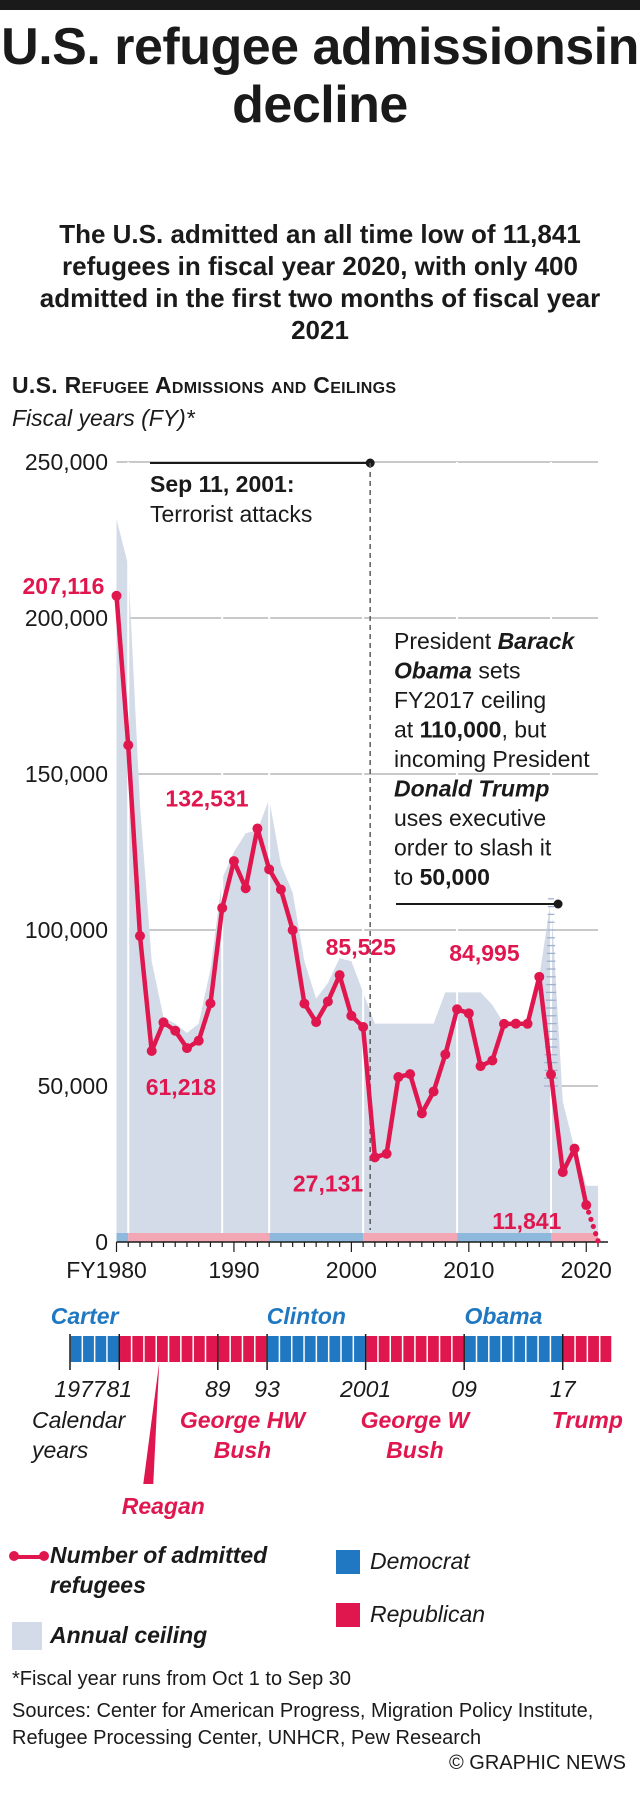 The image size is (640, 1800). What do you see at coordinates (470, 700) in the screenshot?
I see `ceiling-note-line: FY2017 ceiling` at bounding box center [470, 700].